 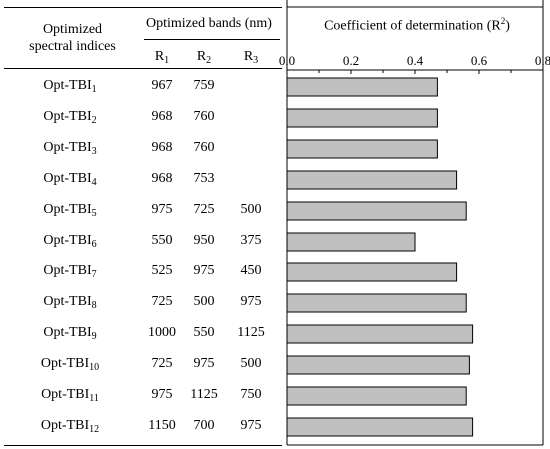 What do you see at coordinates (204, 425) in the screenshot?
I see `band-r2: 700` at bounding box center [204, 425].